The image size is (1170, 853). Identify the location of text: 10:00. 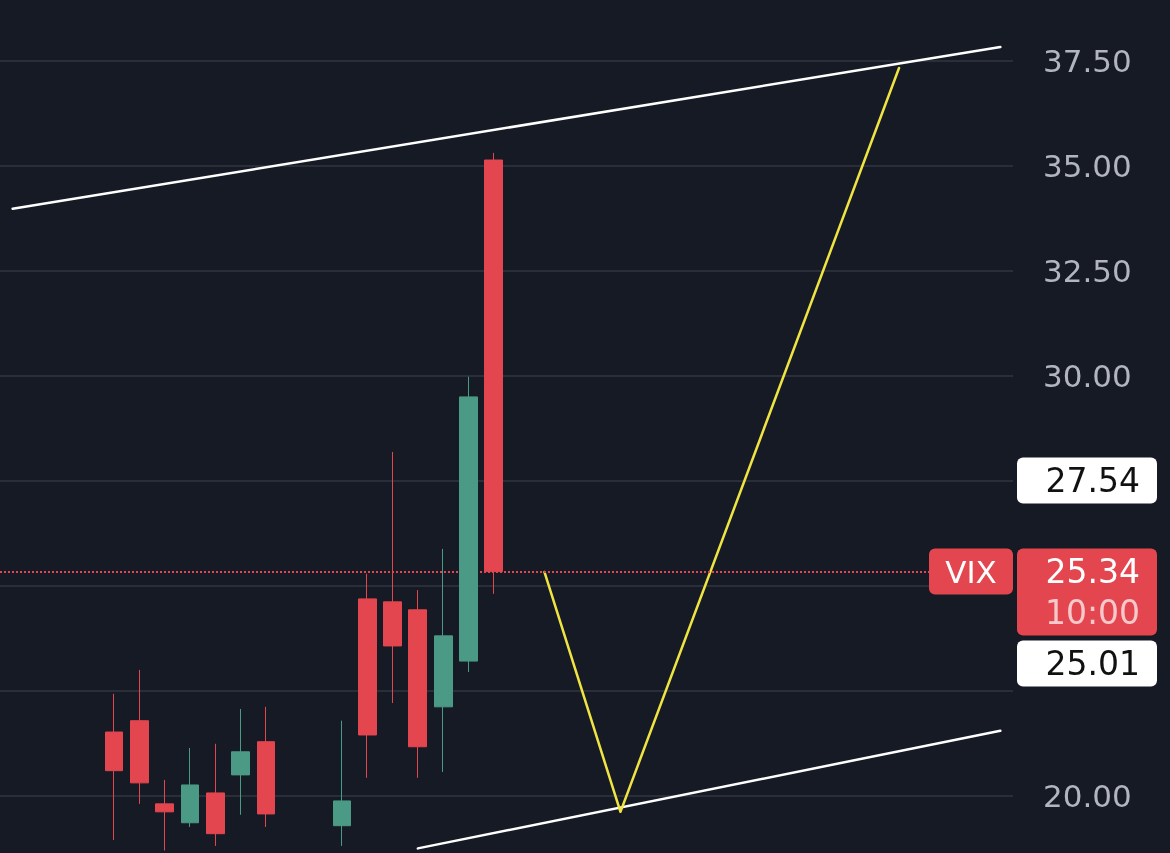
(1092, 613).